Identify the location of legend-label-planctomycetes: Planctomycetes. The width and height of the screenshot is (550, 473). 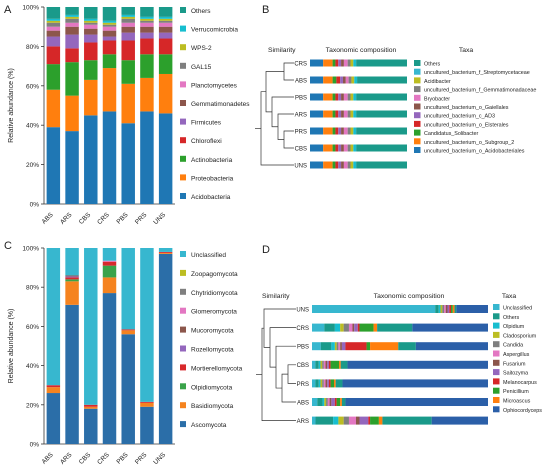
(214, 85).